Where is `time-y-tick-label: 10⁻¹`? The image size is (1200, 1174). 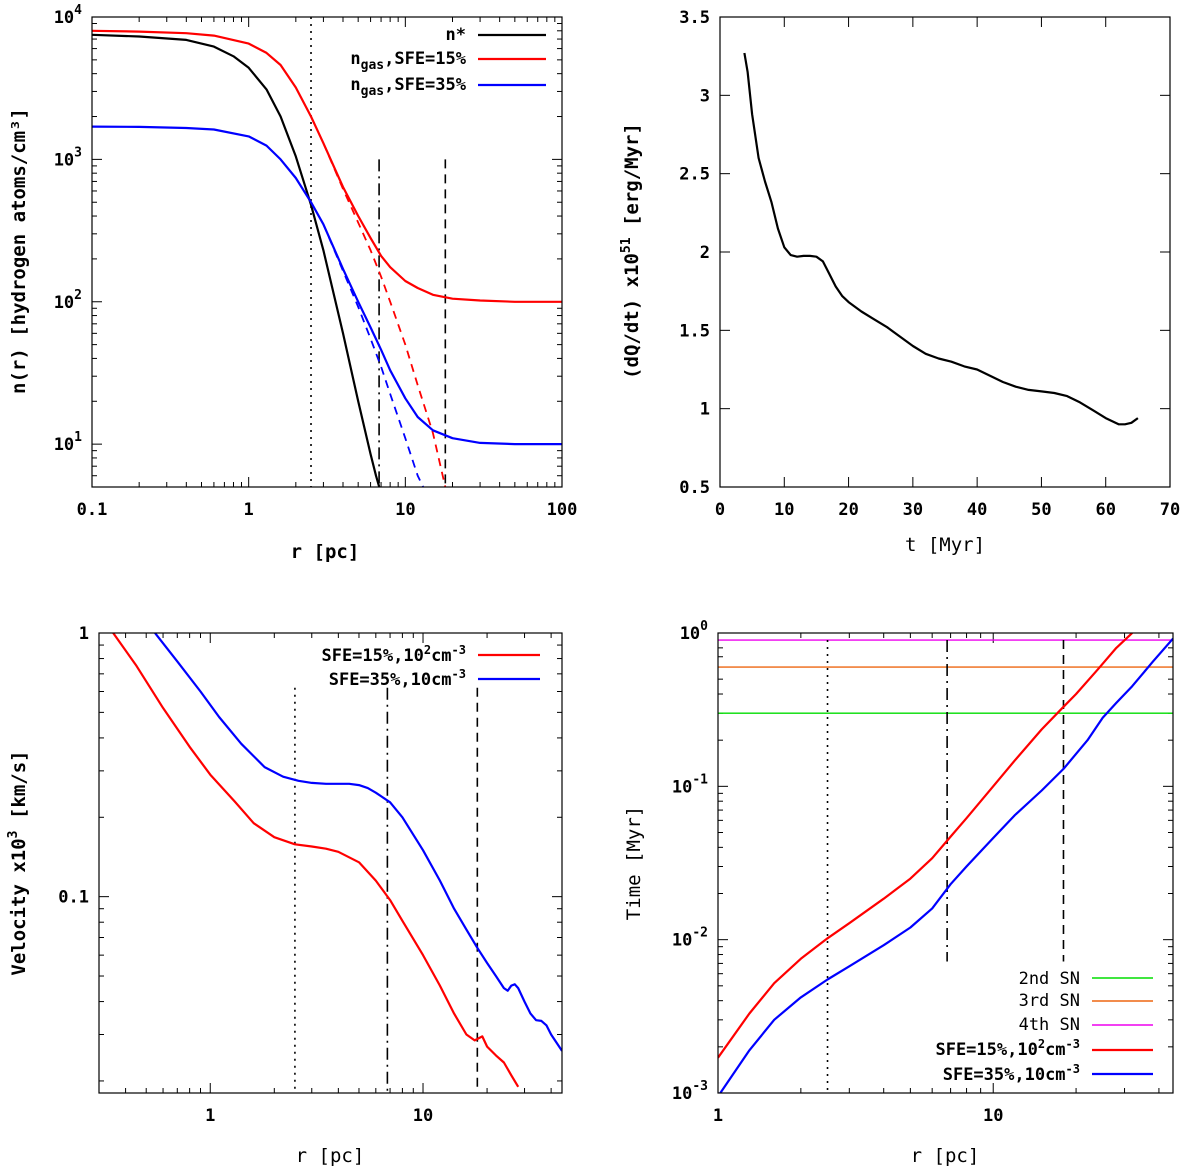 time-y-tick-label: 10⁻¹ is located at coordinates (690, 784).